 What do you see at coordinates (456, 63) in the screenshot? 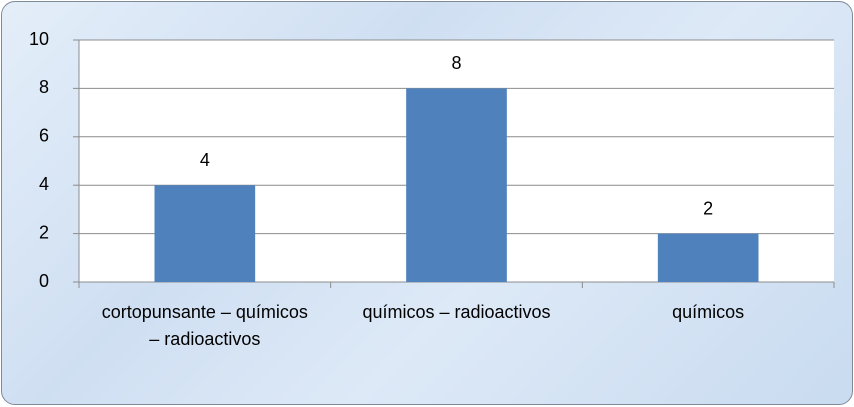
I see `data-label: 8` at bounding box center [456, 63].